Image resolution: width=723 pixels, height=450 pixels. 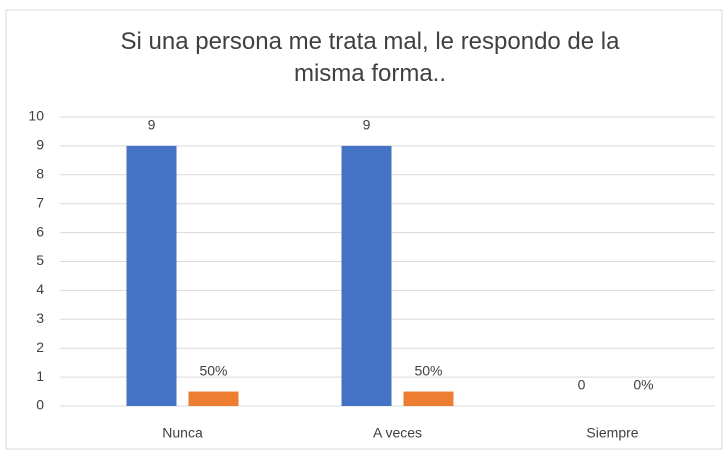 What do you see at coordinates (40, 231) in the screenshot?
I see `y-tick-label: 6` at bounding box center [40, 231].